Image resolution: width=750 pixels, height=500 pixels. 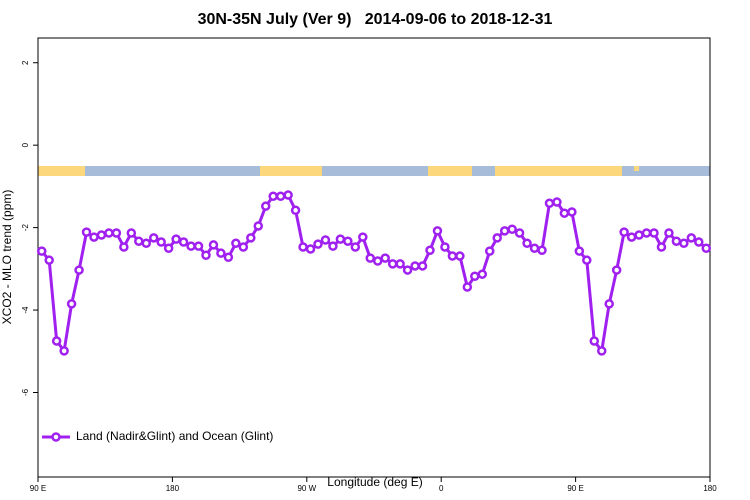 I want to click on y-axis-label: XCO2 - MLO trend (ppm), so click(x=7, y=257).